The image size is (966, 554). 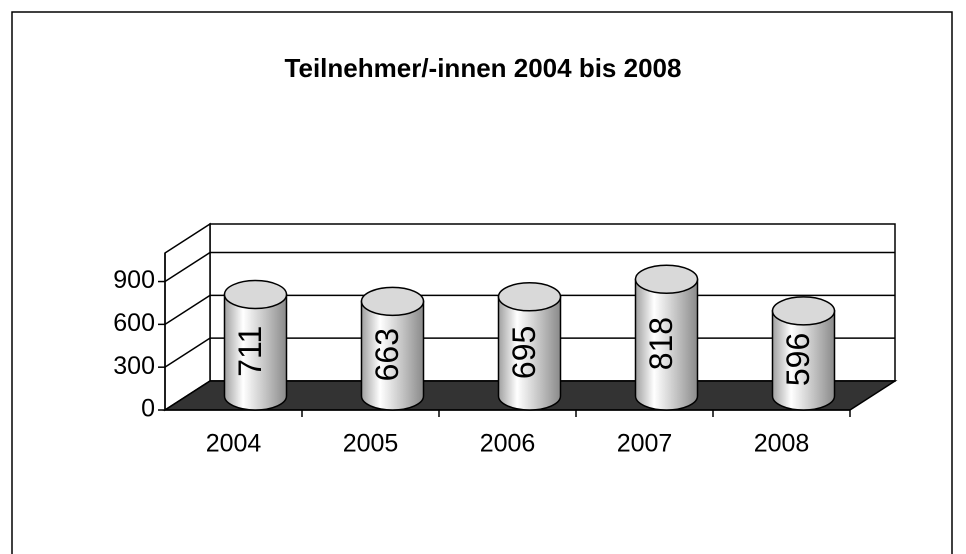 What do you see at coordinates (782, 444) in the screenshot?
I see `x-tick-label: 2008` at bounding box center [782, 444].